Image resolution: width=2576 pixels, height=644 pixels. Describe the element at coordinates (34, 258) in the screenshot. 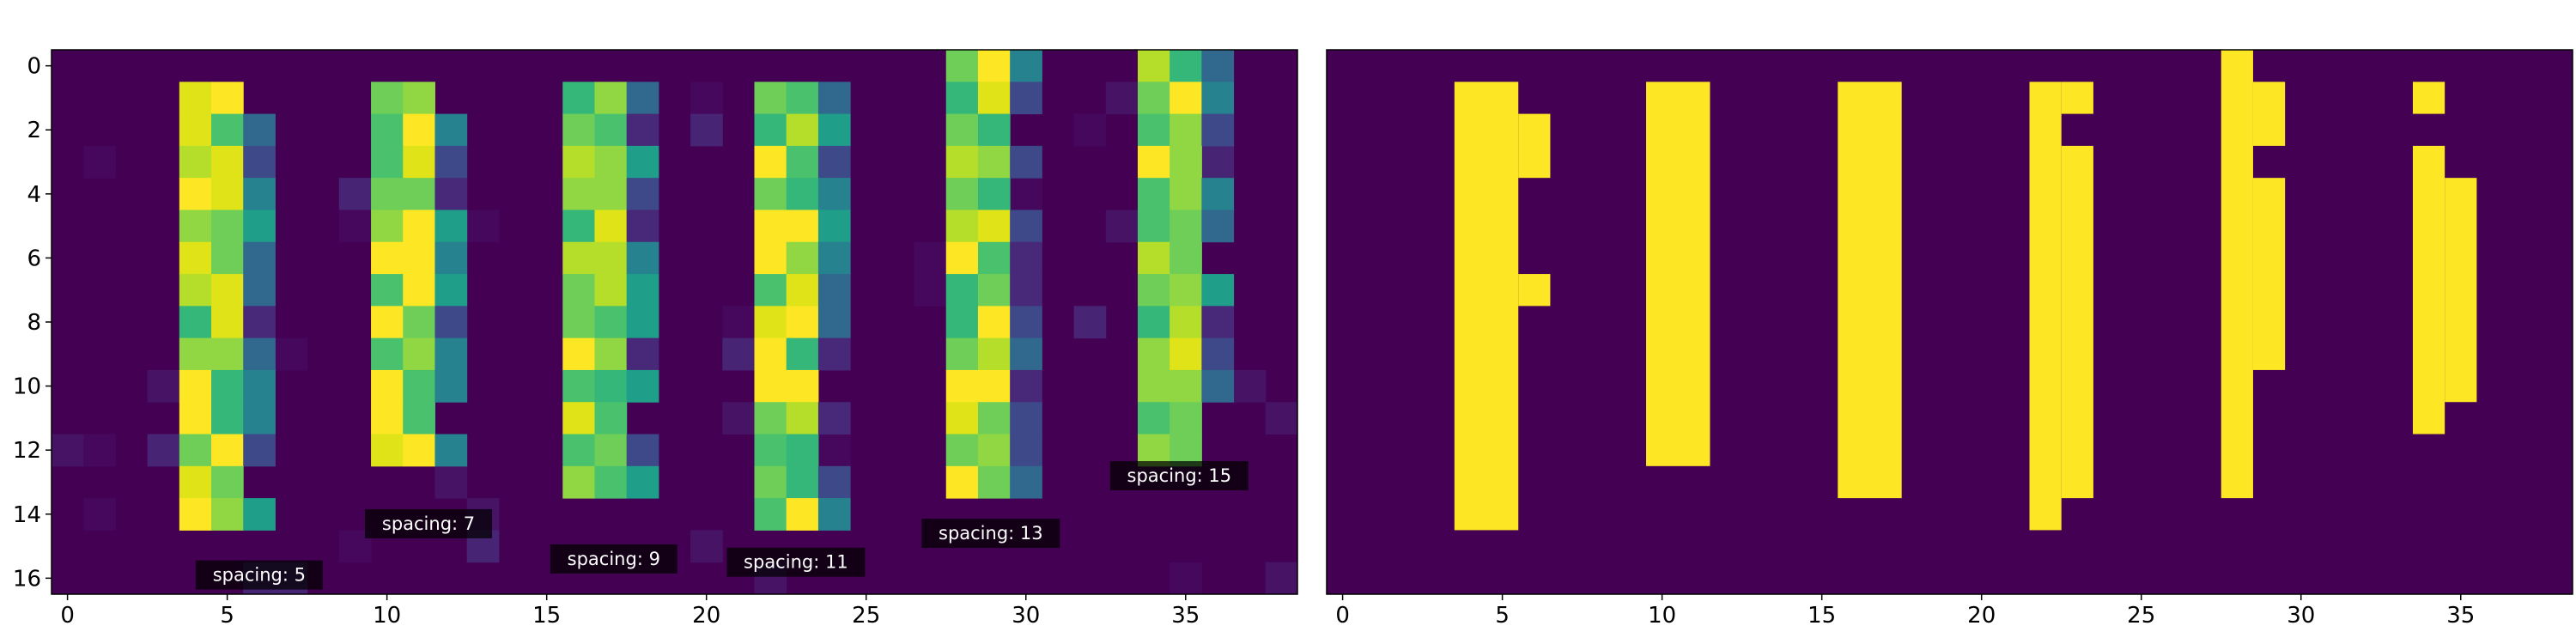

I see `left-y-tick-label: 6` at that location.